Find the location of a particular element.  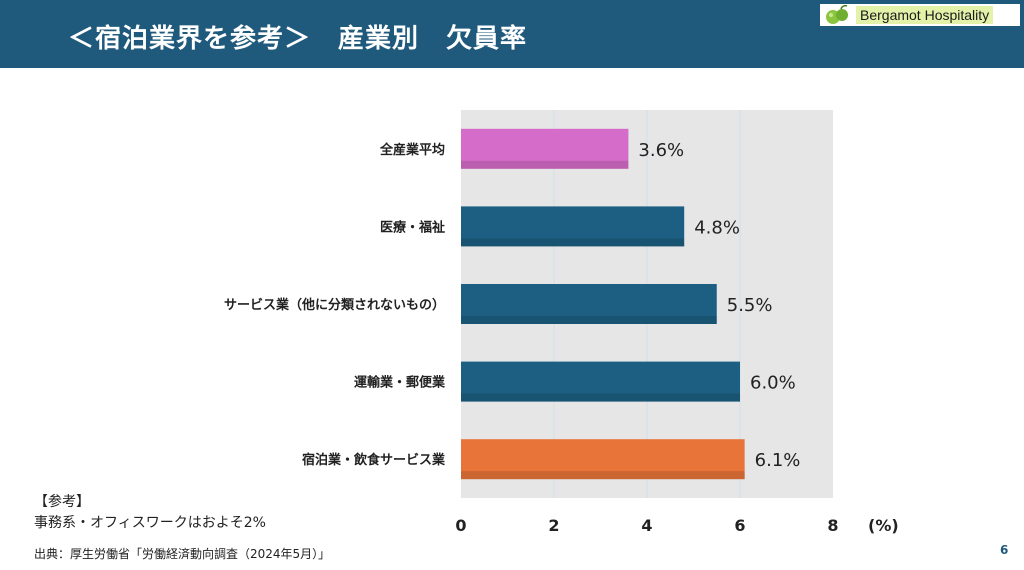

brand-badge: Bergamot Hospitality is located at coordinates (920, 15).